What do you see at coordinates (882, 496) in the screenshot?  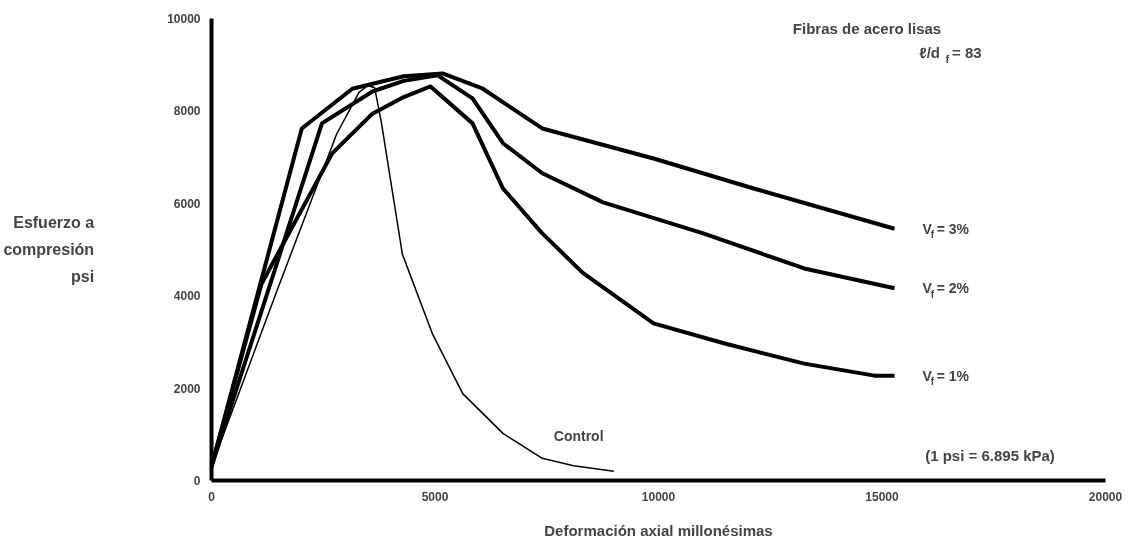 I see `x-tick-label: 15000` at bounding box center [882, 496].